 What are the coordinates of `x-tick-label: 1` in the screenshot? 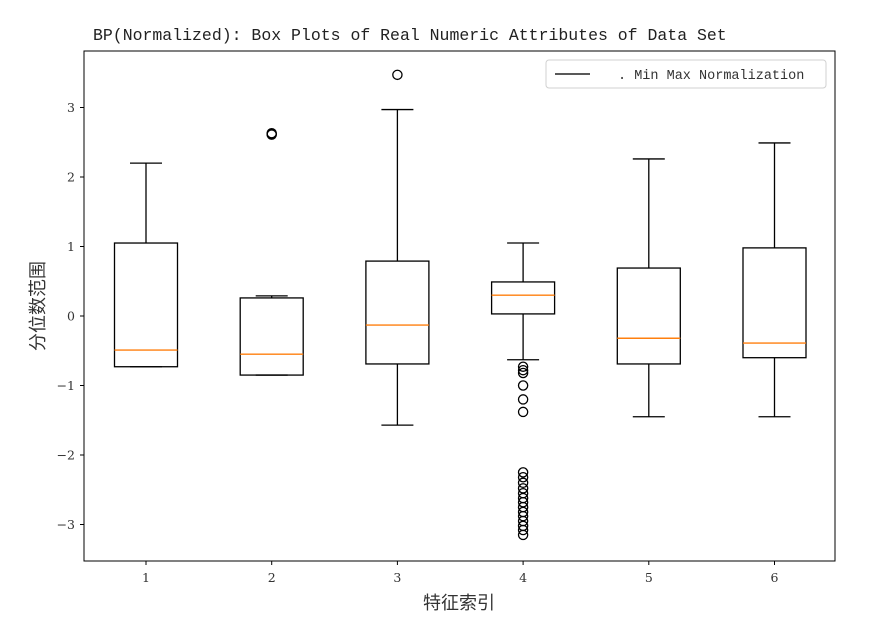 It's located at (146, 577).